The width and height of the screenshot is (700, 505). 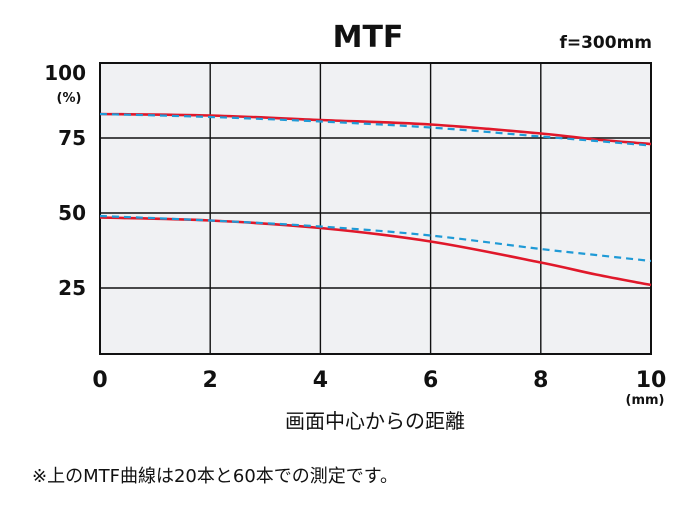 I want to click on x-unit-label: (mm), so click(x=645, y=400).